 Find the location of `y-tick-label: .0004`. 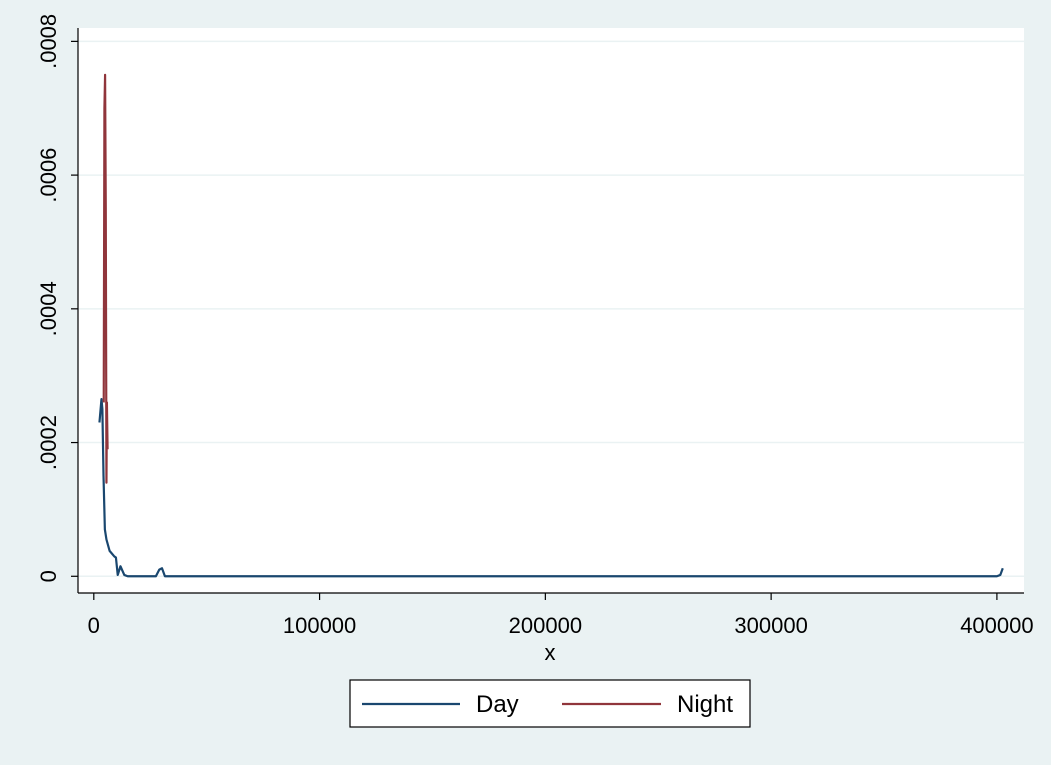

y-tick-label: .0004 is located at coordinates (48, 308).